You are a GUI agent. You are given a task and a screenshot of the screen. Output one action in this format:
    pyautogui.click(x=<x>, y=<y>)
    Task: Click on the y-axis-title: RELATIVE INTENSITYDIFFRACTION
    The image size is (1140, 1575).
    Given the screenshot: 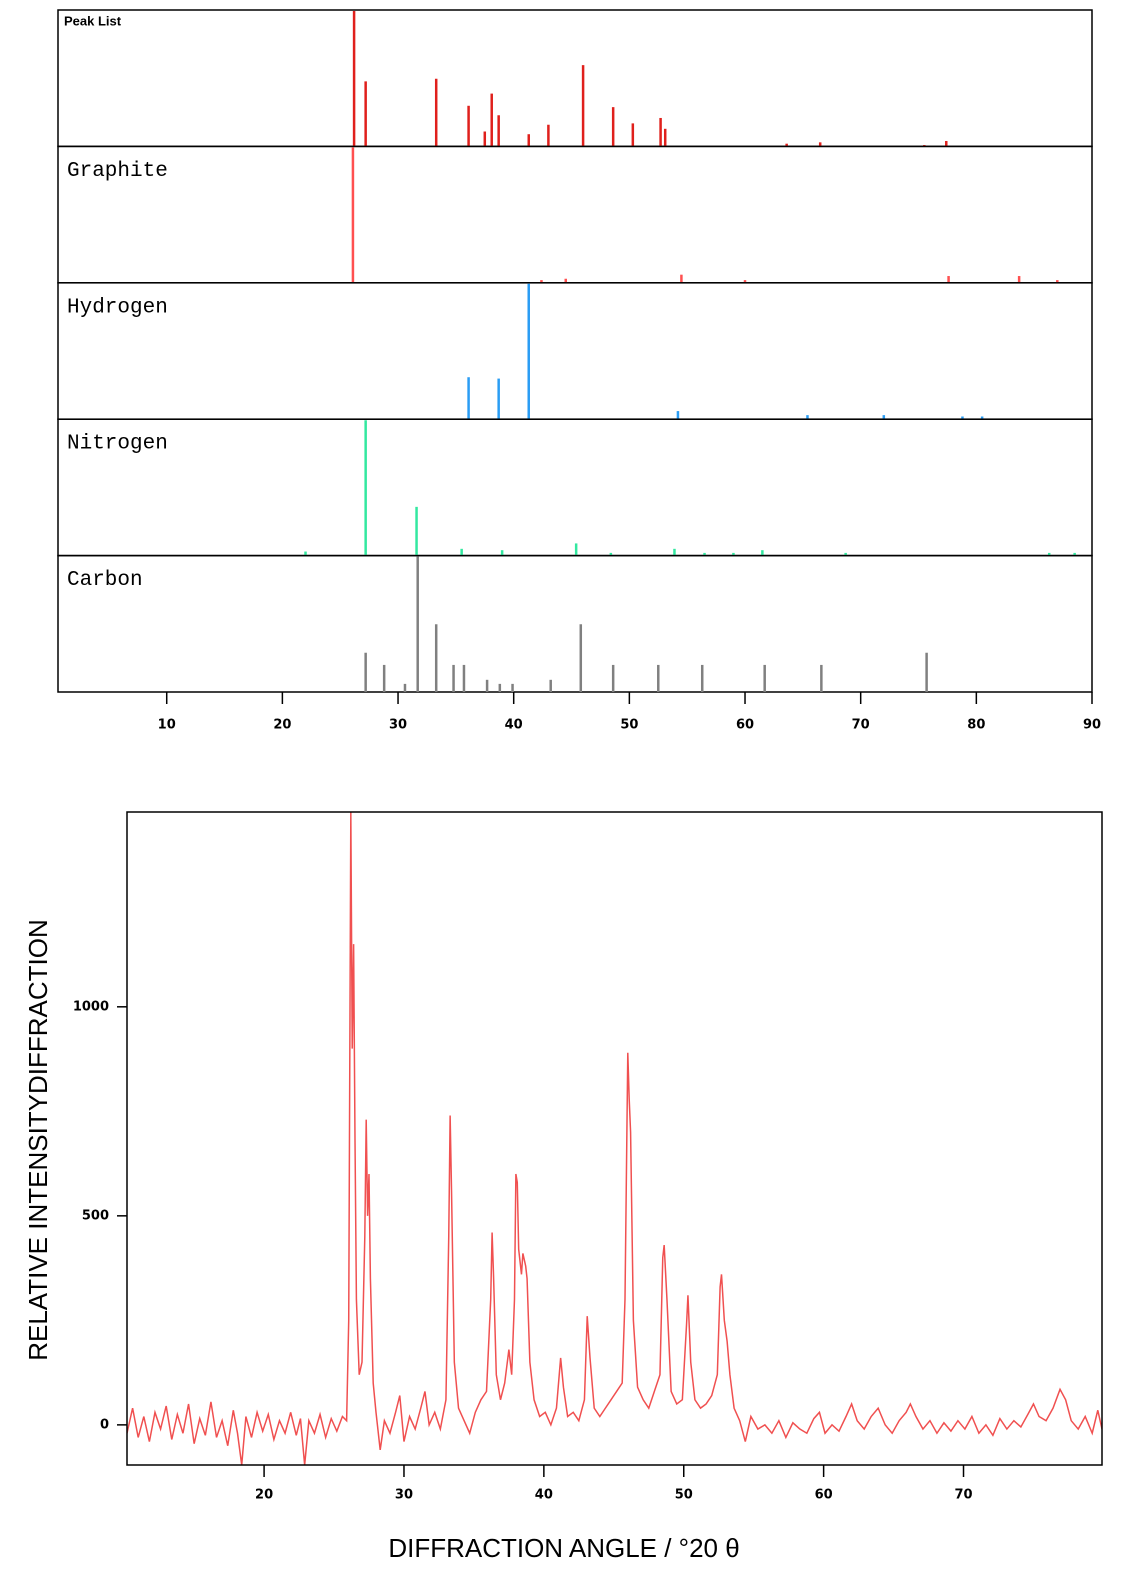 What is the action you would take?
    pyautogui.click(x=38, y=1140)
    